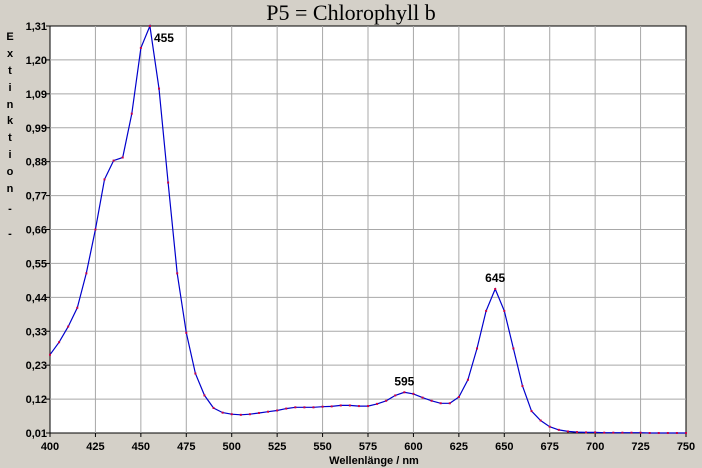 This screenshot has height=468, width=702. What do you see at coordinates (9, 37) in the screenshot?
I see `y-label-char: E` at bounding box center [9, 37].